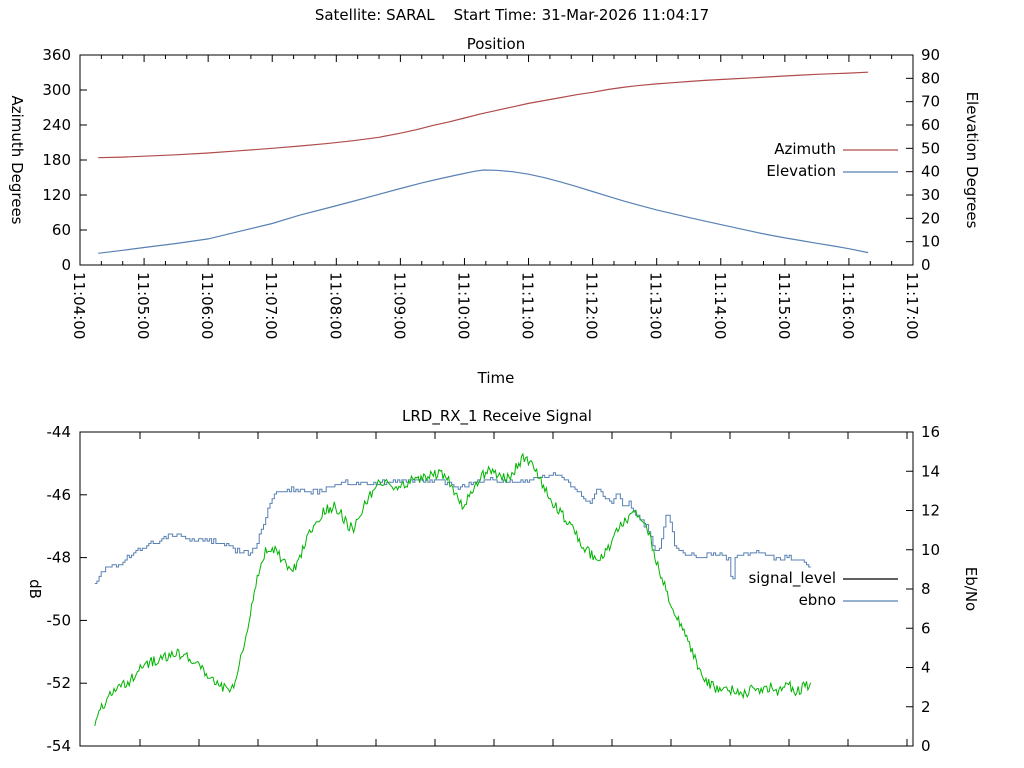  I want to click on x-tick-label: 11:08:00, so click(335, 305).